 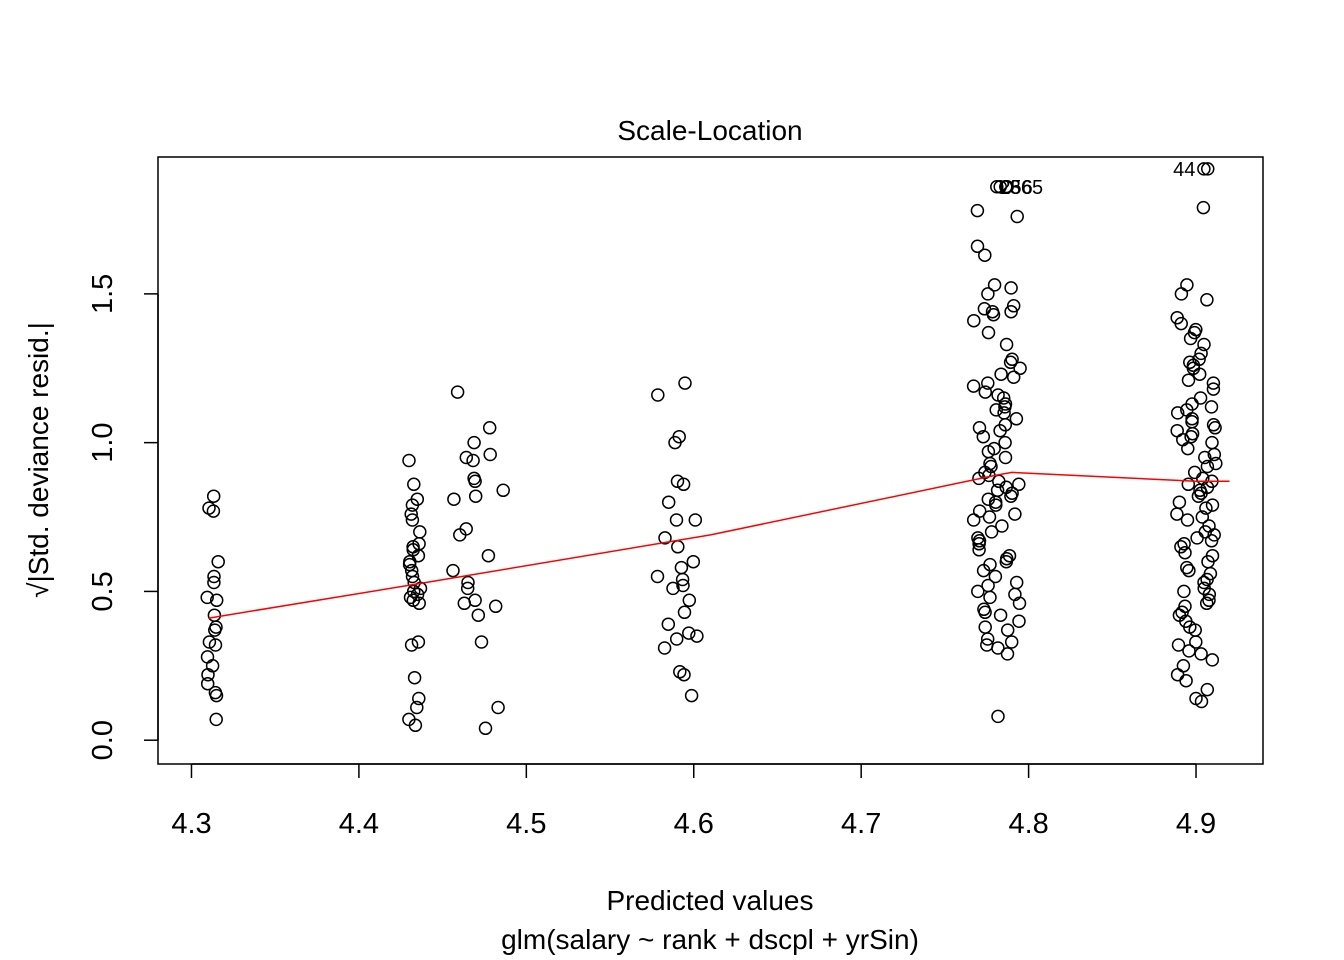 I want to click on outlier-label: 256, so click(x=1015, y=188).